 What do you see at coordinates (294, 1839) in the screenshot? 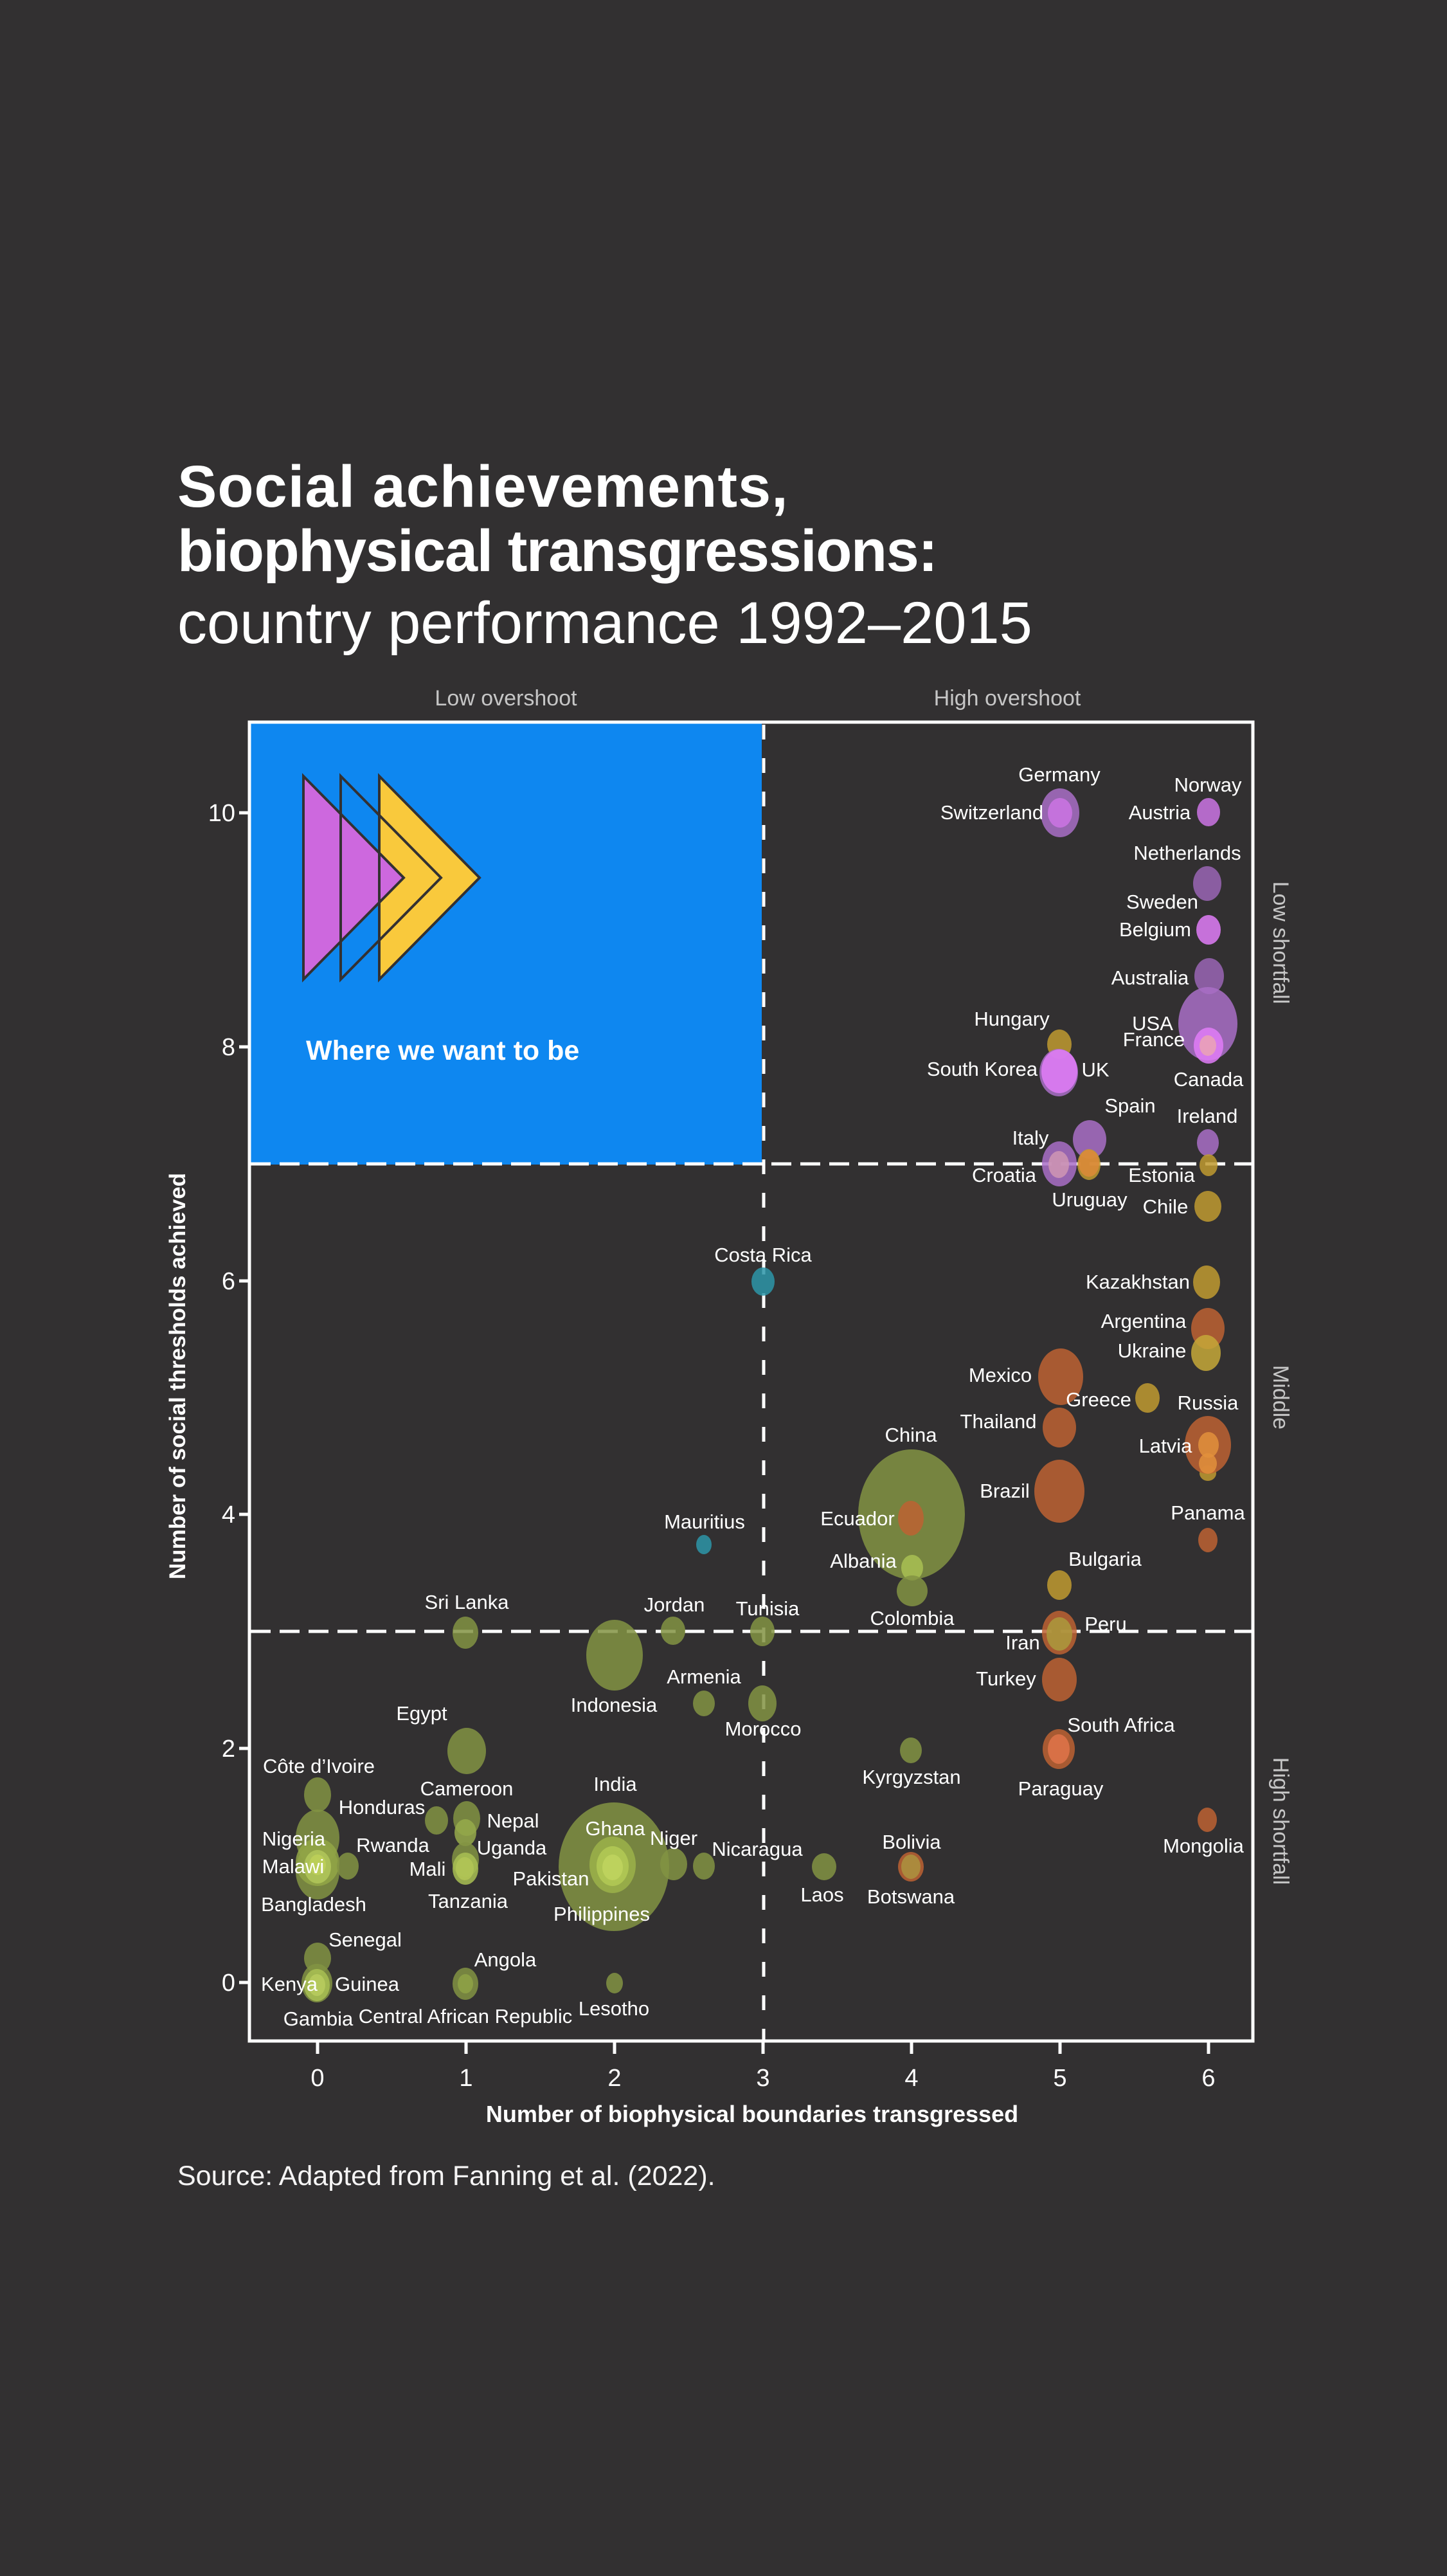
I see `svg-text: Nigeria` at bounding box center [294, 1839].